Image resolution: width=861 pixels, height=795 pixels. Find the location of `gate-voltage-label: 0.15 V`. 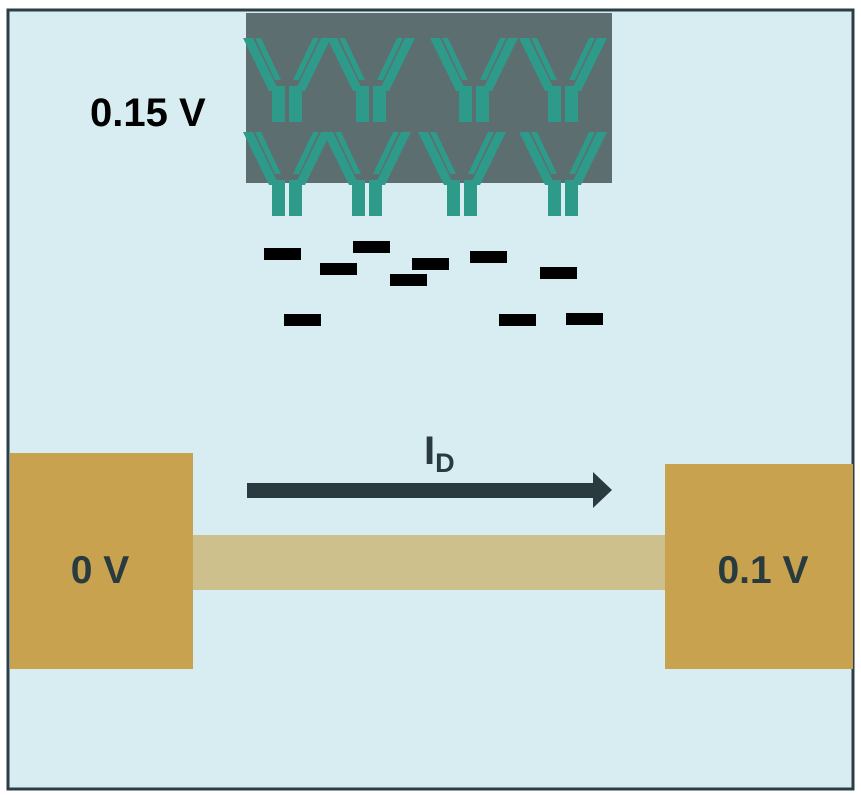

gate-voltage-label: 0.15 V is located at coordinates (148, 113).